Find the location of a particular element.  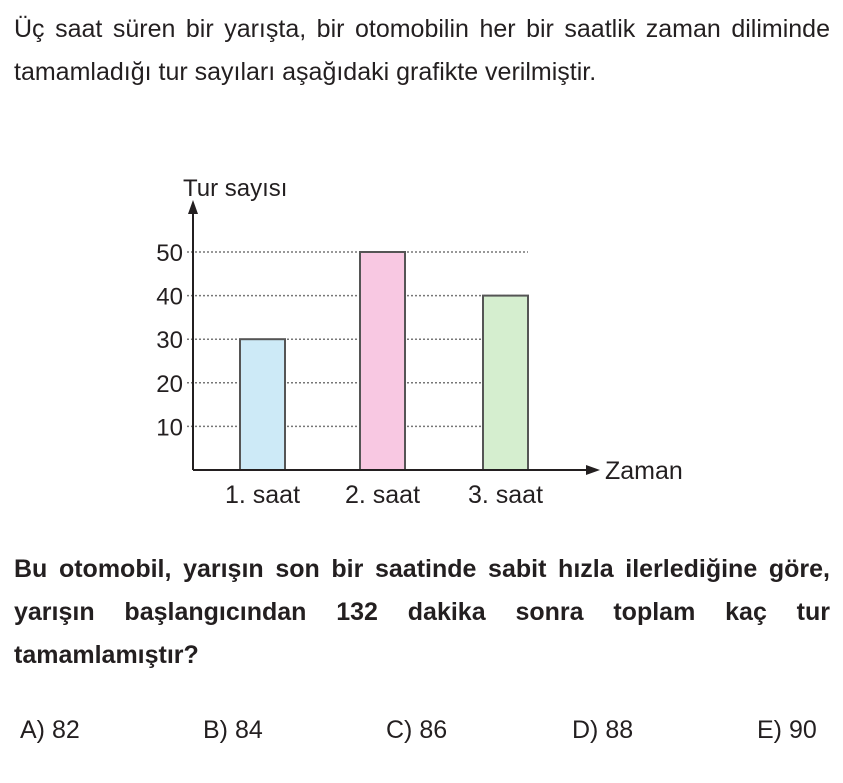

y-axis-arrow-icon is located at coordinates (193, 207).